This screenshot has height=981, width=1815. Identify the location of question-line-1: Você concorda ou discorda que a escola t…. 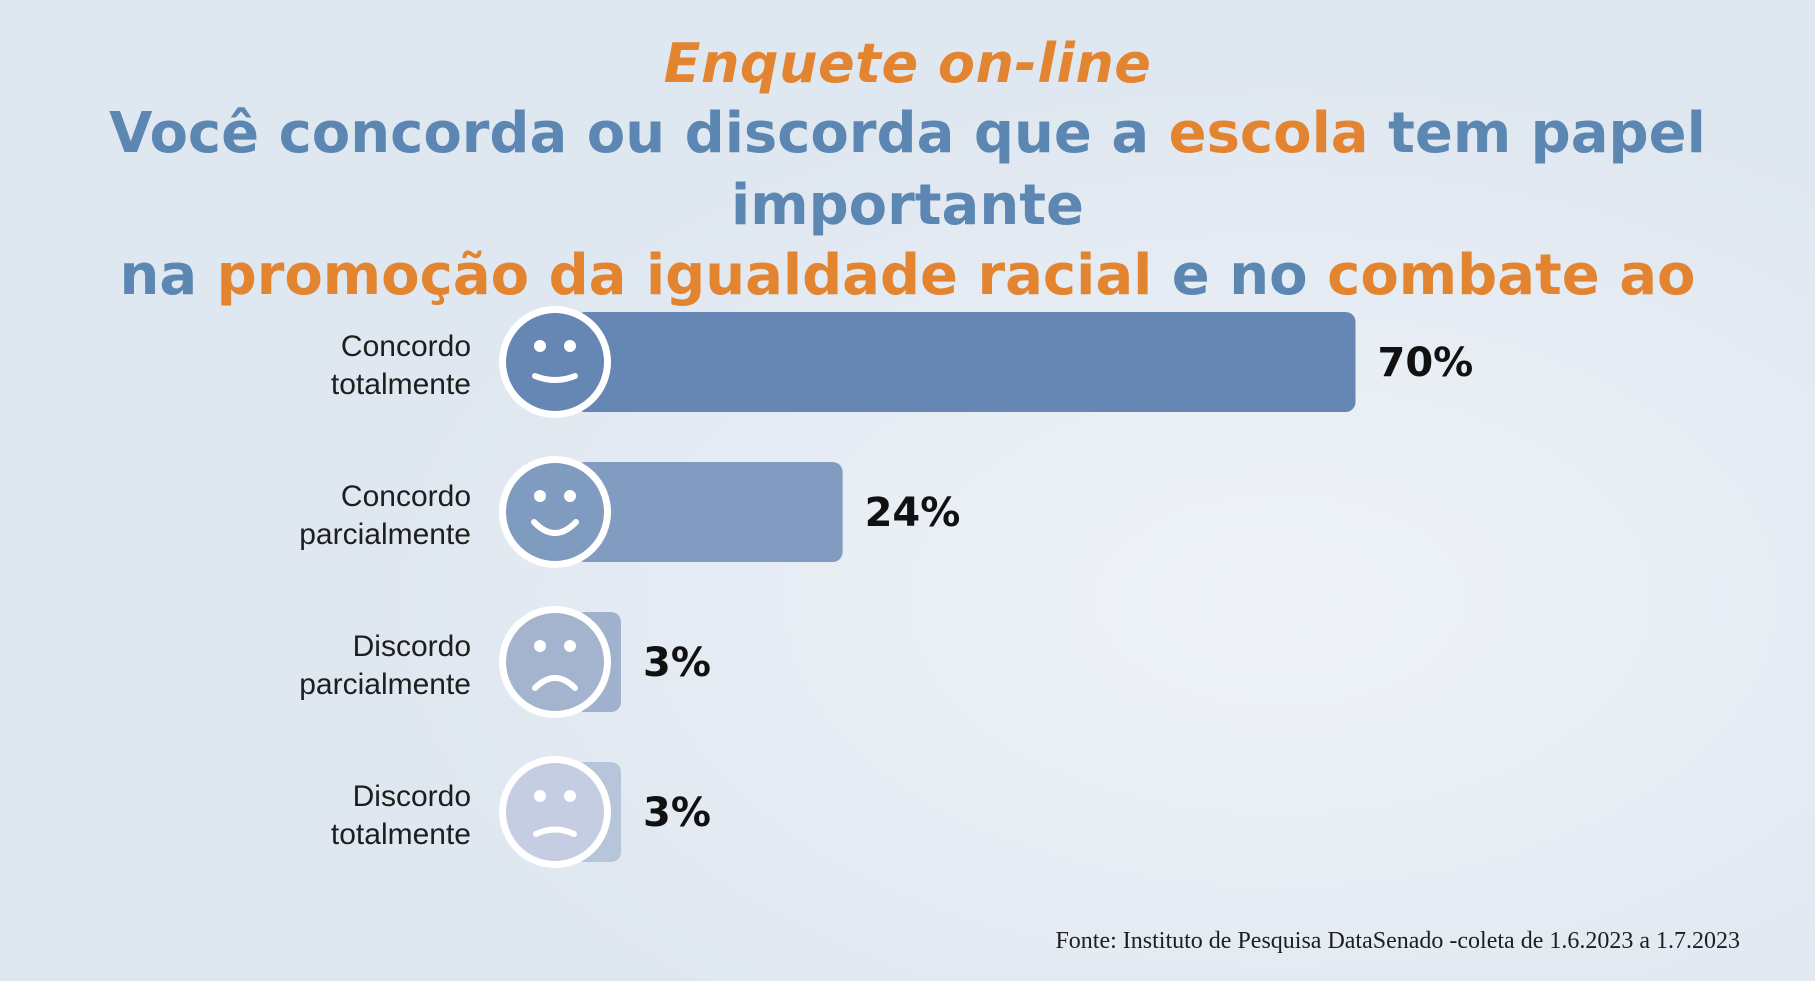
(907, 170).